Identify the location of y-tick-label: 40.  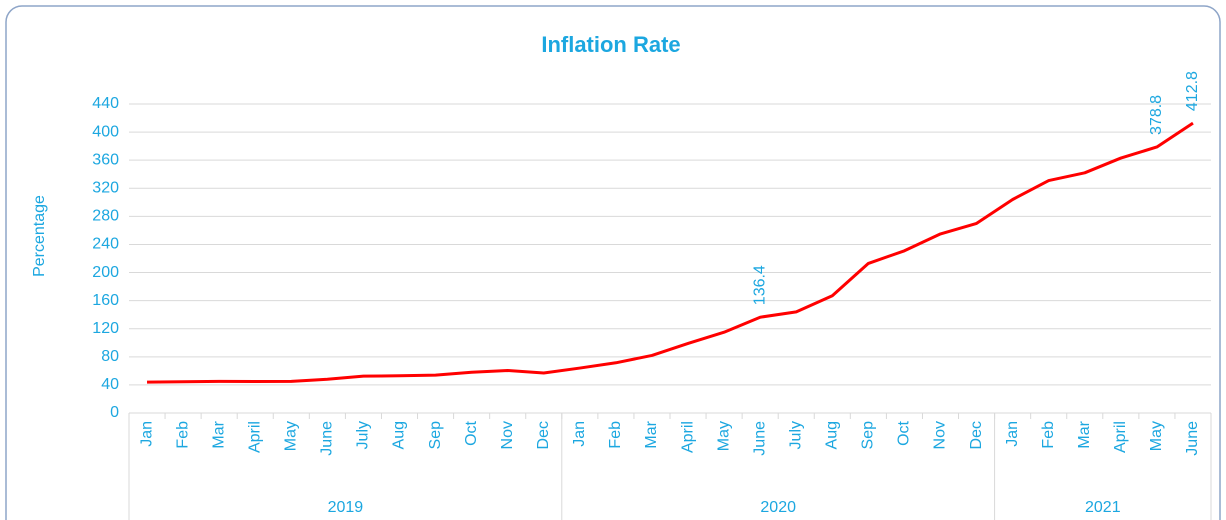
(110, 384).